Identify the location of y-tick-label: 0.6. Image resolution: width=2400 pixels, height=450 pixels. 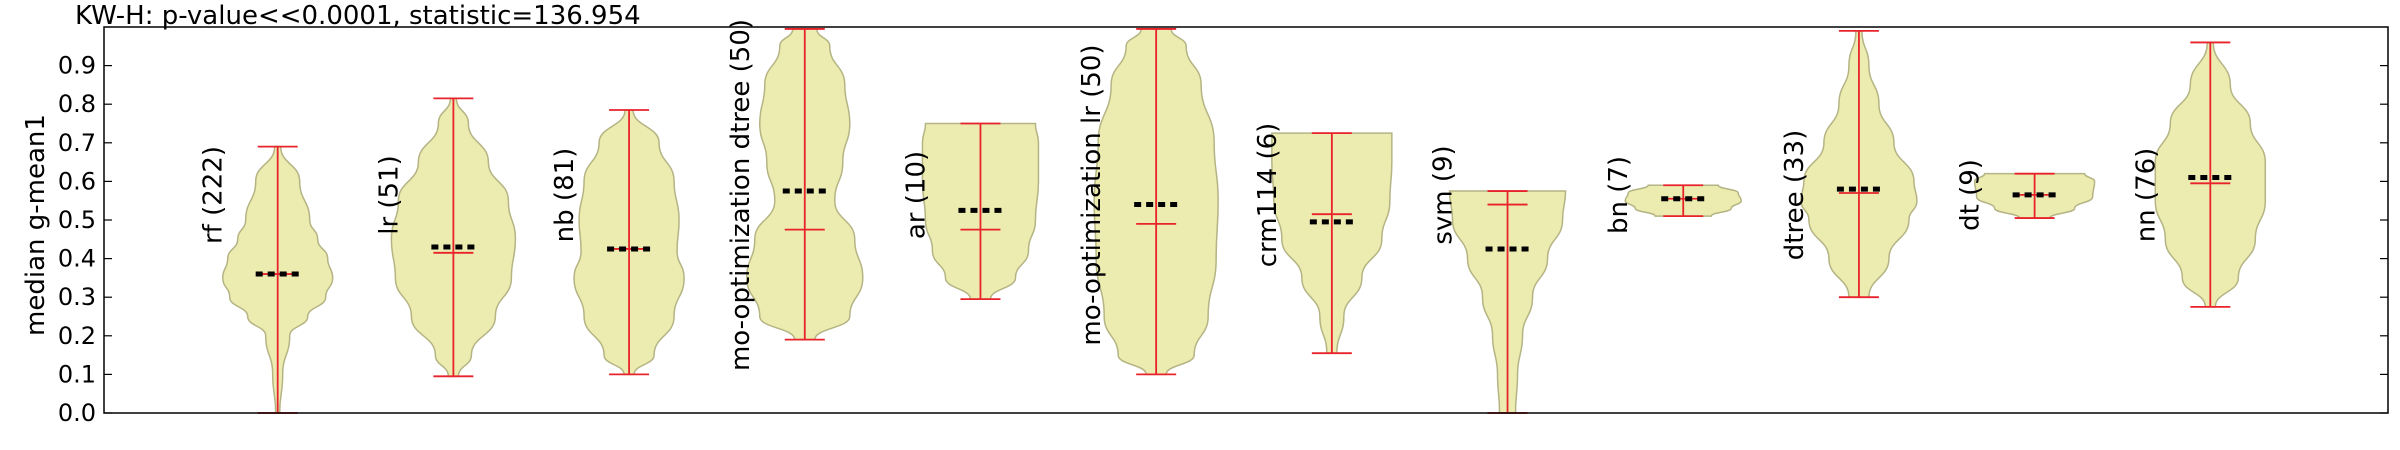
(77, 181).